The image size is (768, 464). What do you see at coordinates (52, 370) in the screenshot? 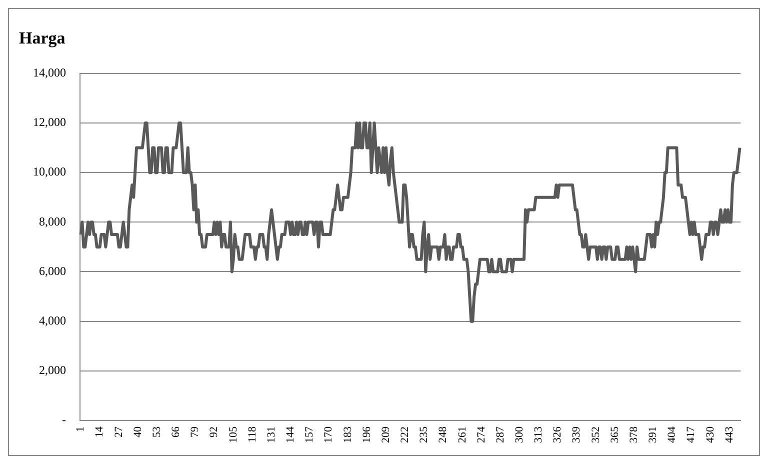
I see `y-tick-label: 2,000` at bounding box center [52, 370].